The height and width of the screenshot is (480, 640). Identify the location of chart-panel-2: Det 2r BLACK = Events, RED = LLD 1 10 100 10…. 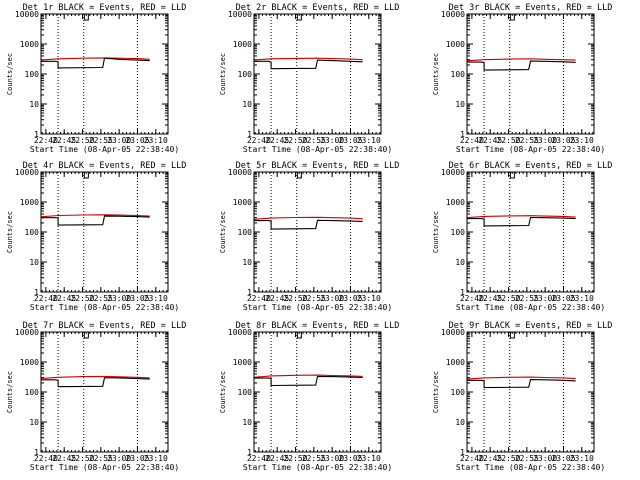
(309, 78).